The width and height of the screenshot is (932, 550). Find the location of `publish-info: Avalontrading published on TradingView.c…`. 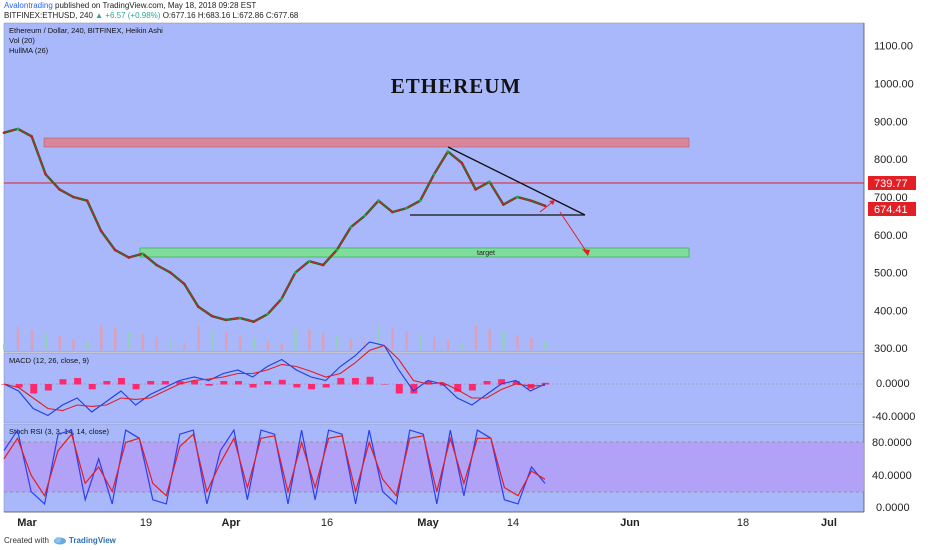

publish-info: Avalontrading published on TradingView.c… is located at coordinates (130, 5).